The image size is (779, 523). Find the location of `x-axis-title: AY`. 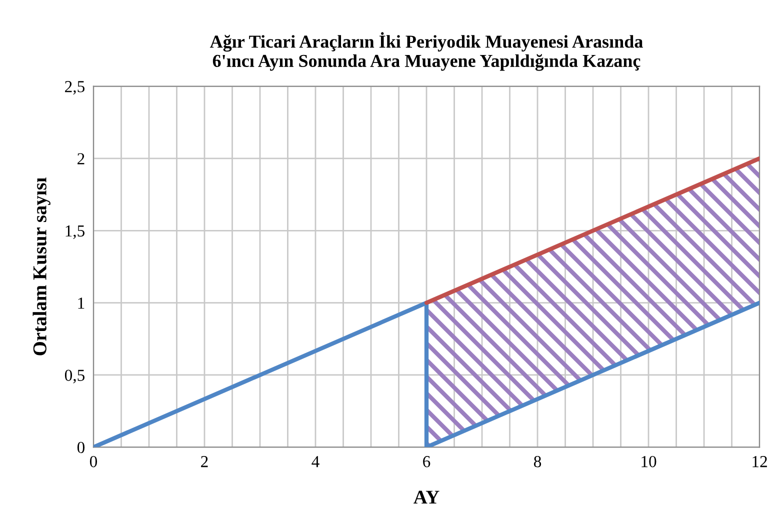

x-axis-title: AY is located at coordinates (427, 497).